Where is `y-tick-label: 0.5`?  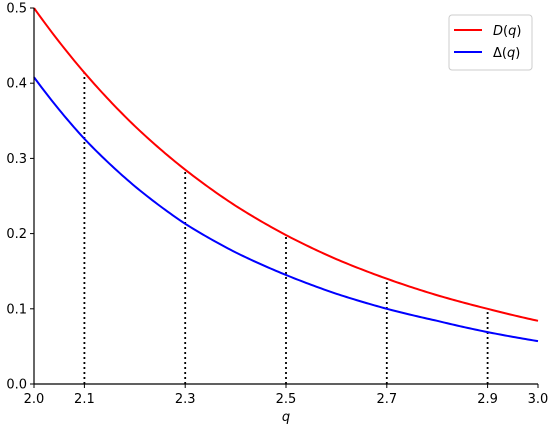 y-tick-label: 0.5 is located at coordinates (16, 9).